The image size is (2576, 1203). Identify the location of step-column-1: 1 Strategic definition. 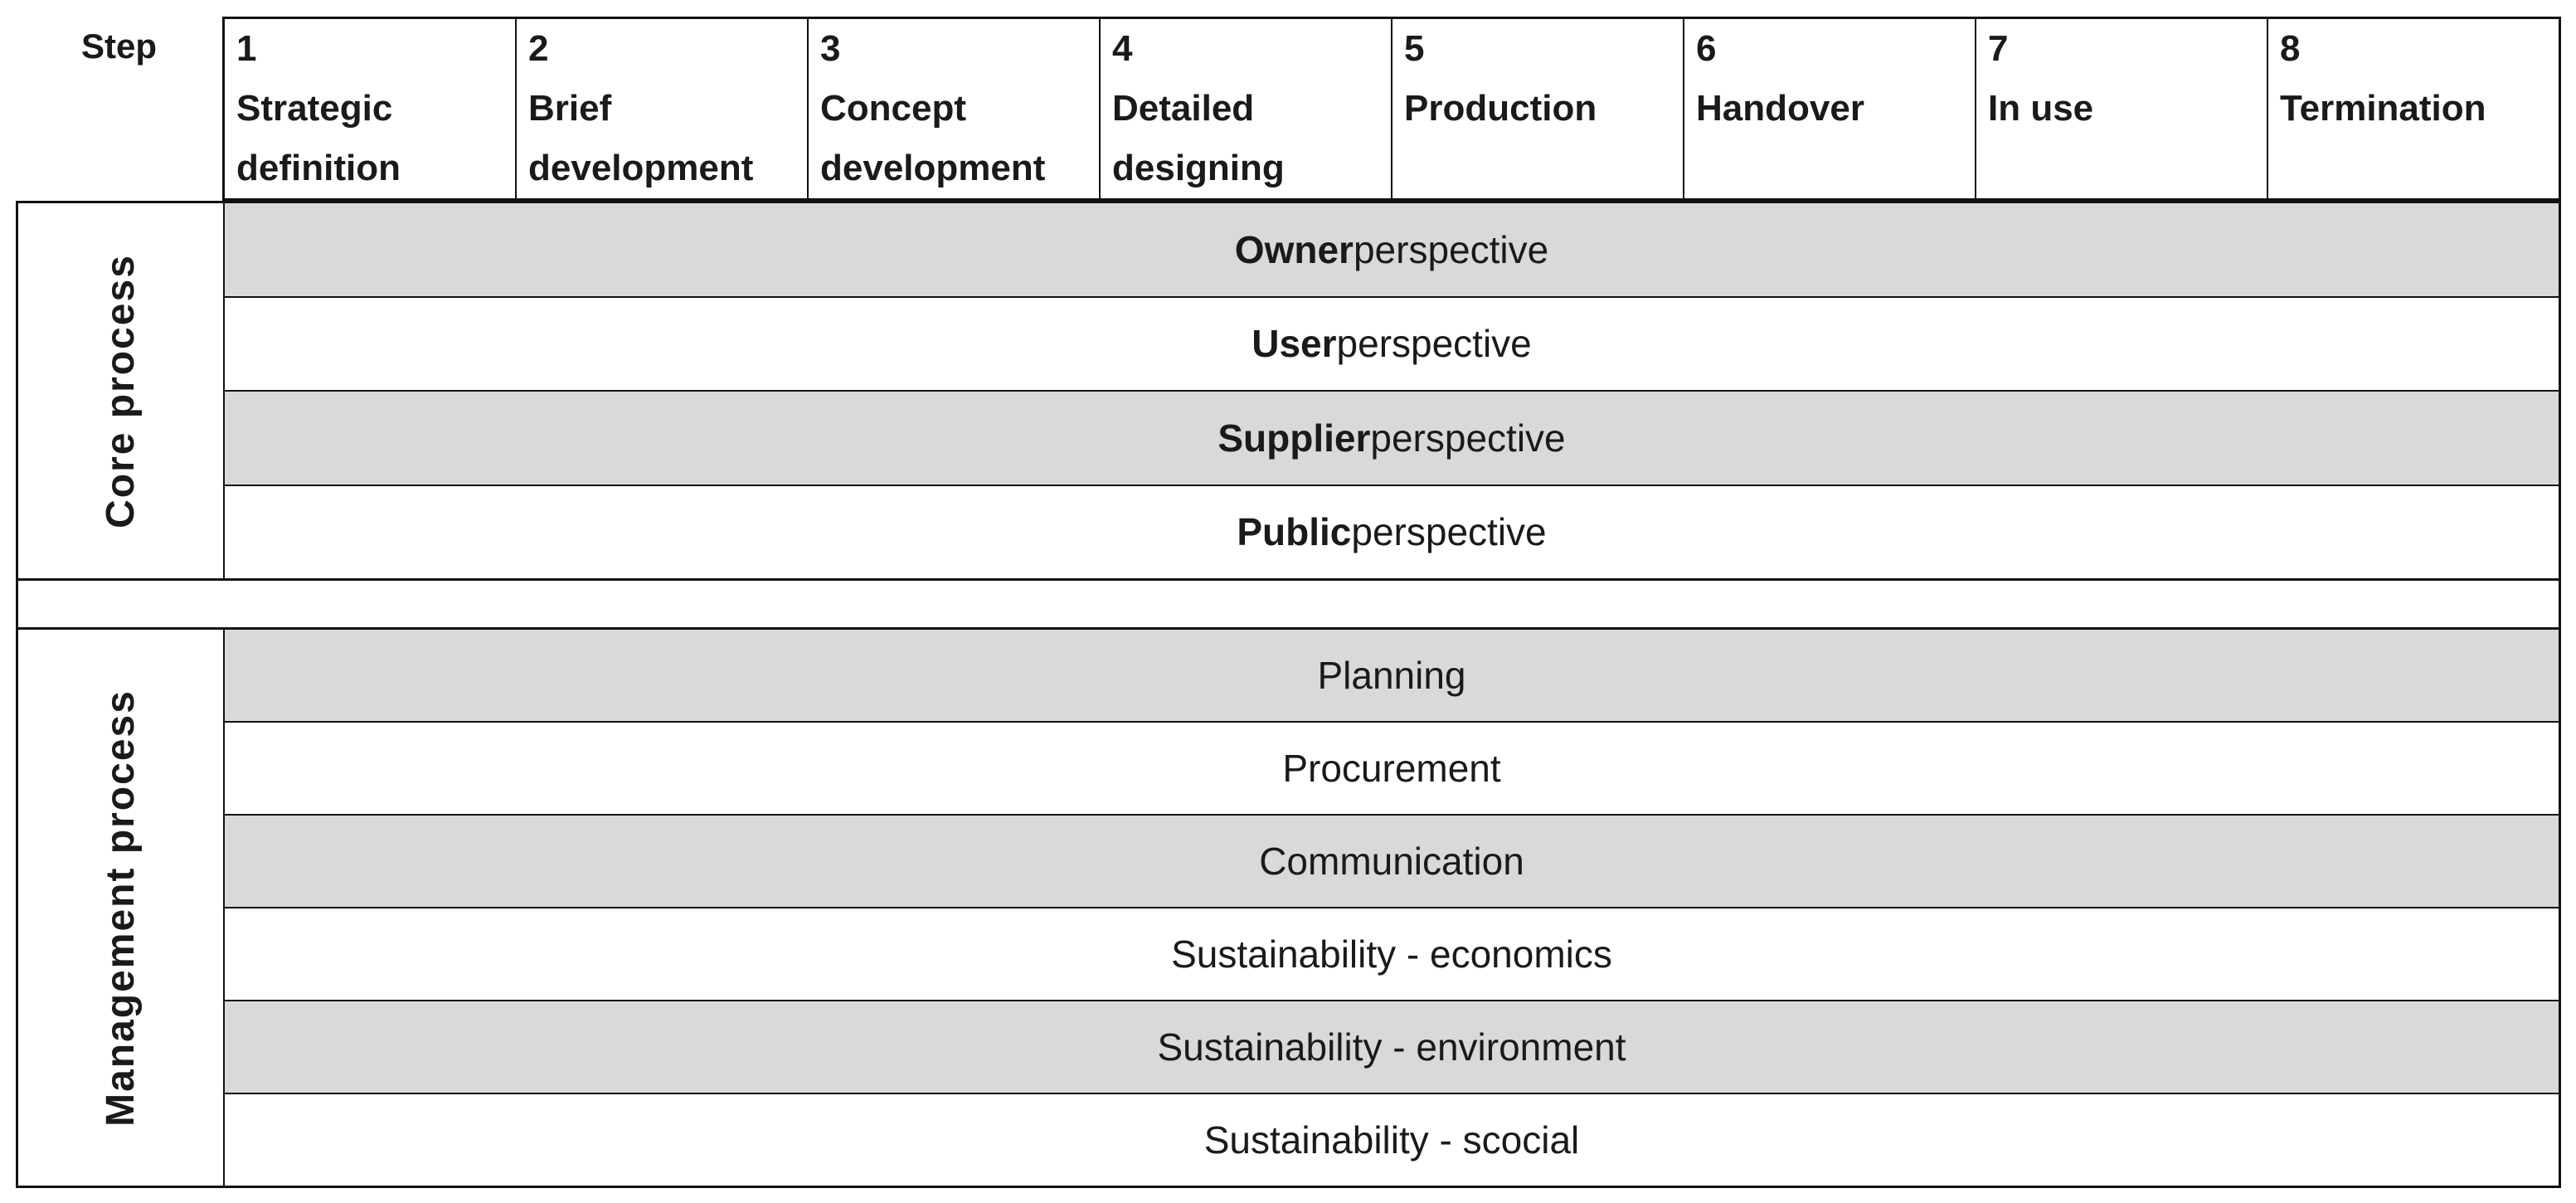
(371, 108).